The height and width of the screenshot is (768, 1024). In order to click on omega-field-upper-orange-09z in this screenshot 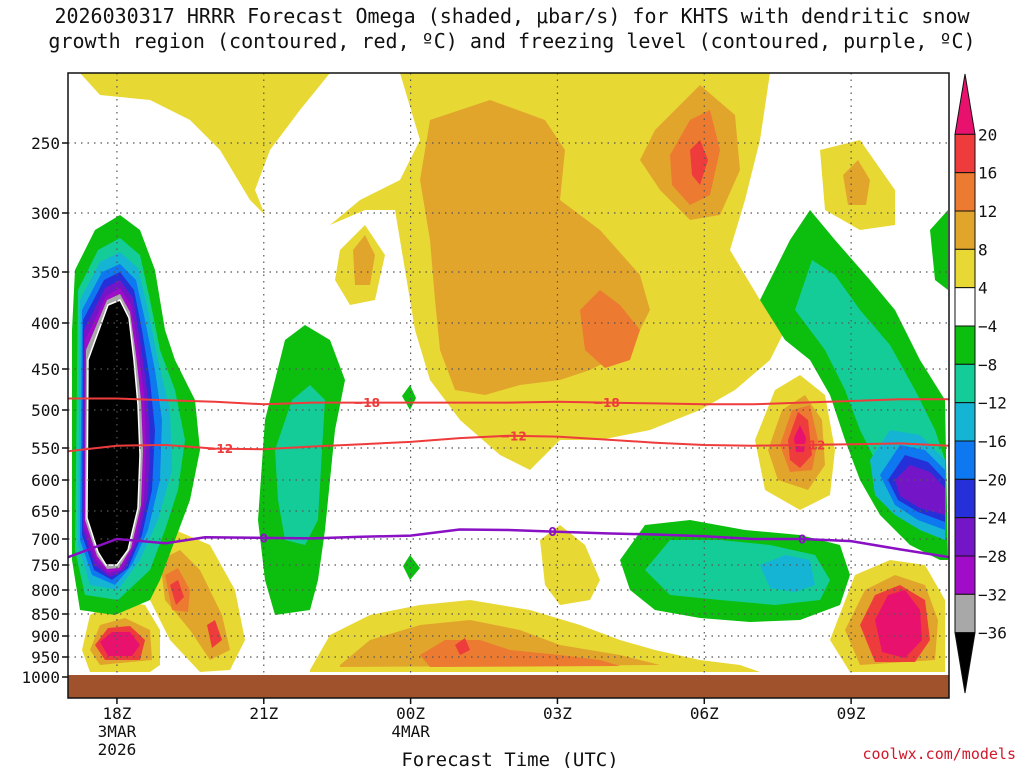, I will do `click(856, 182)`.